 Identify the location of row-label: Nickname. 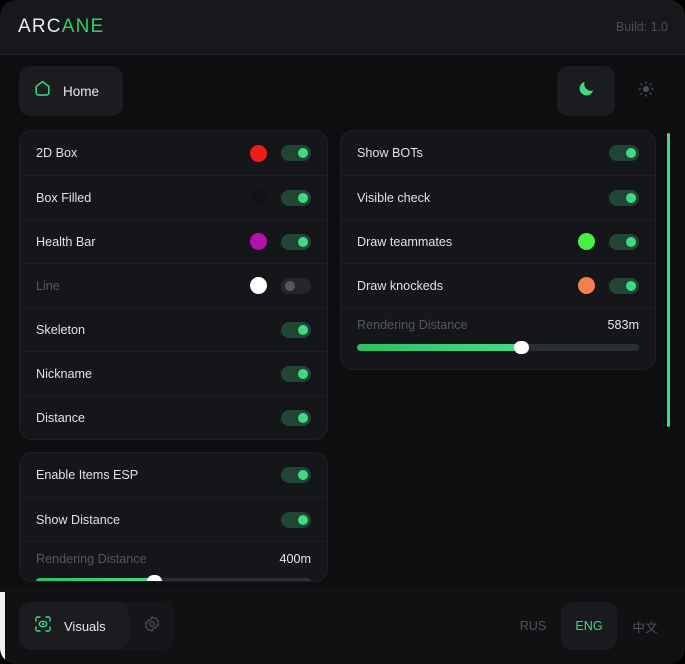
(64, 373).